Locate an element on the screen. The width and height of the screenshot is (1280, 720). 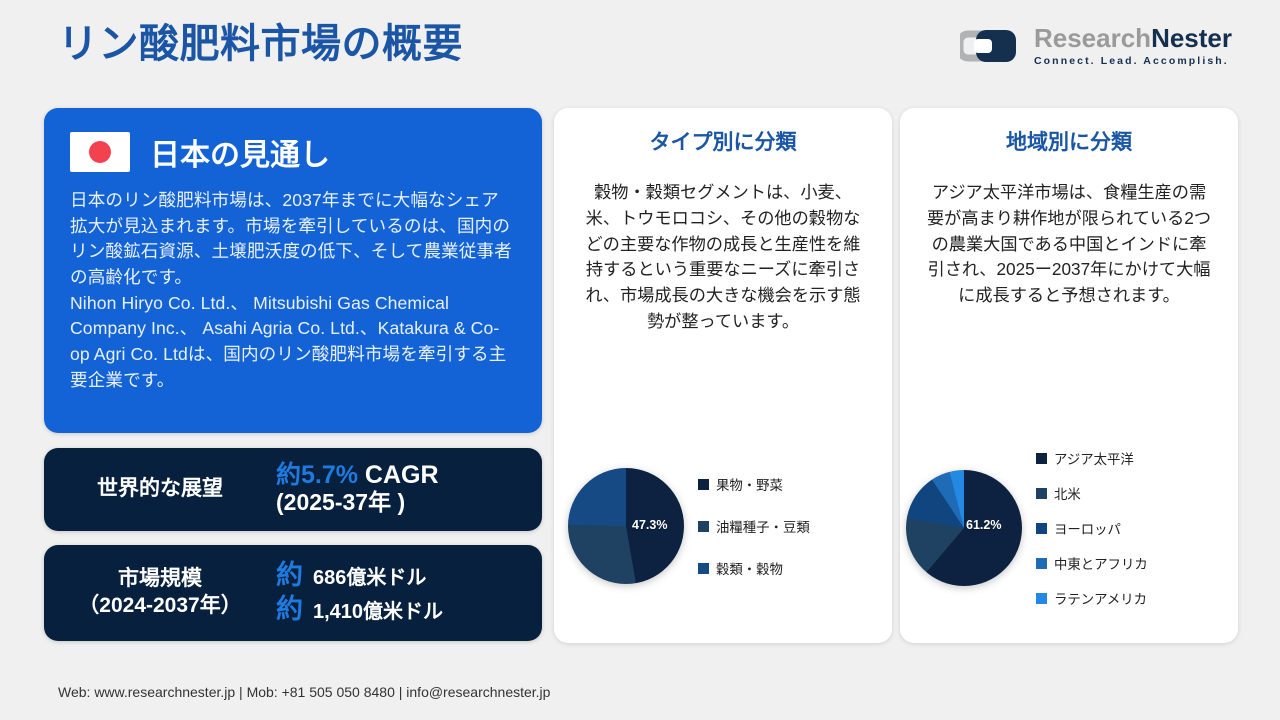
legend-item: ラテンアメリカ is located at coordinates (1092, 598).